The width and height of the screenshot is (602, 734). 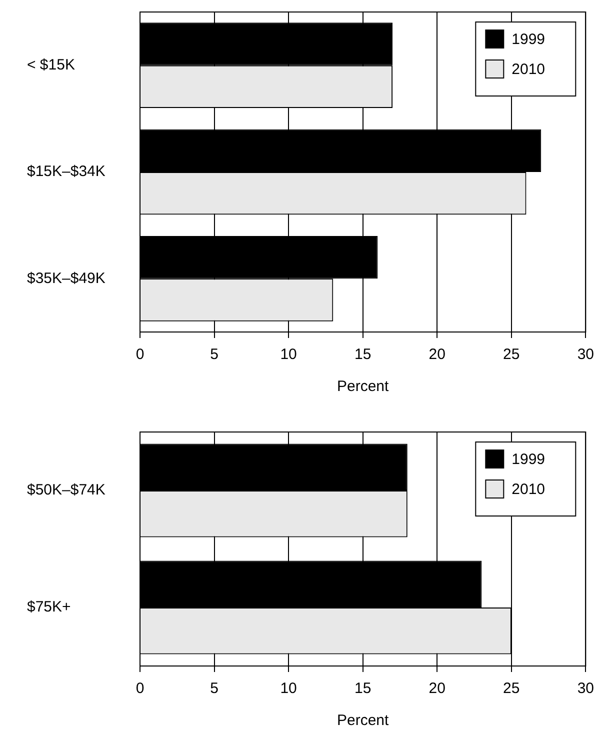 I want to click on y-tick-label: $35K–$49K, so click(x=66, y=278).